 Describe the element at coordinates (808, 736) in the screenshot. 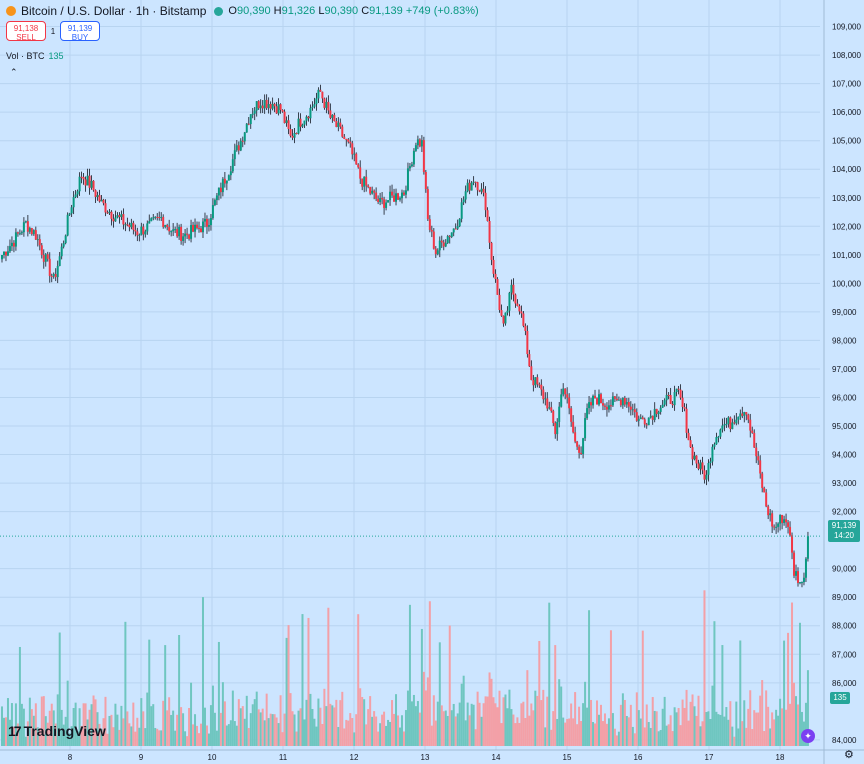

I see `magic-wand-icon: ✦` at that location.